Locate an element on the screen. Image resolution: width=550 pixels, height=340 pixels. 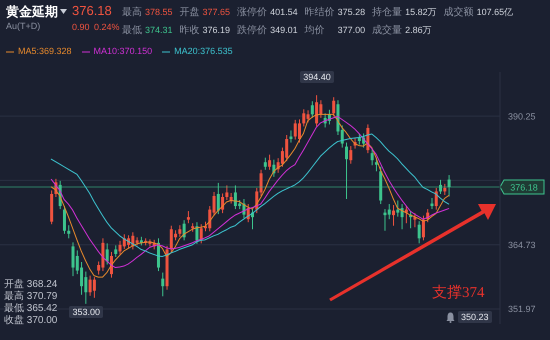
text: 377.65 is located at coordinates (216, 12).